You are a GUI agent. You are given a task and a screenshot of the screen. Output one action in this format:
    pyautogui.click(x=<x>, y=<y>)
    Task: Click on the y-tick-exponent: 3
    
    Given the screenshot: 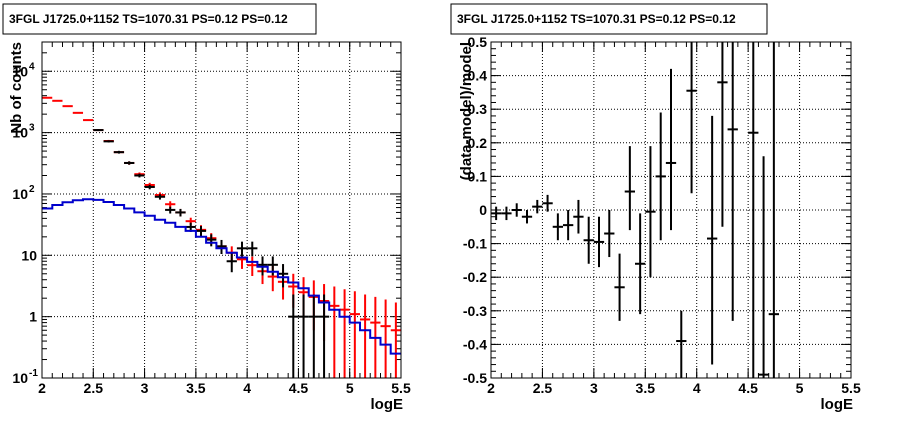 What is the action you would take?
    pyautogui.click(x=32, y=128)
    